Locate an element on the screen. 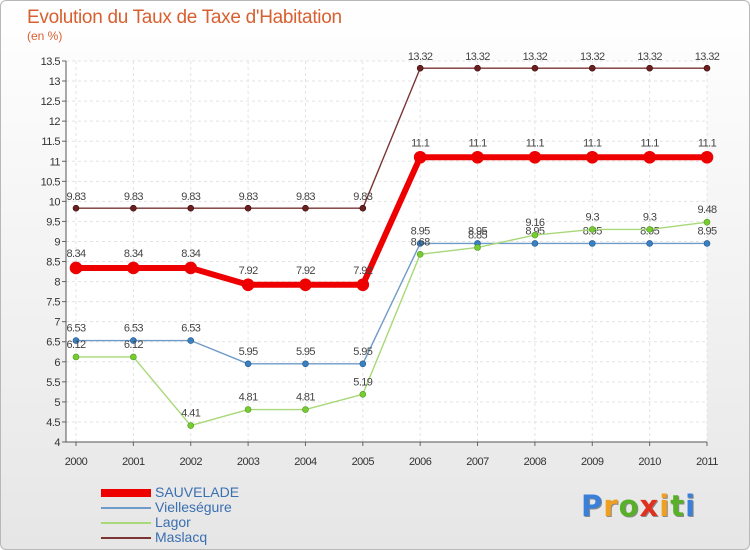  legend-label: Maslacq is located at coordinates (181, 537).